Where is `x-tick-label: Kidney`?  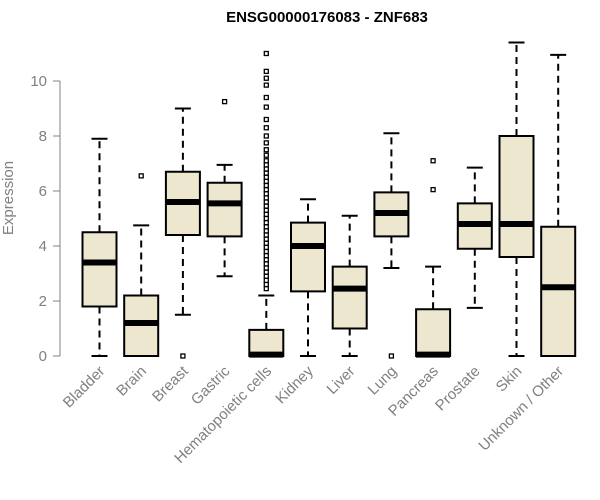 x-tick-label: Kidney is located at coordinates (294, 384).